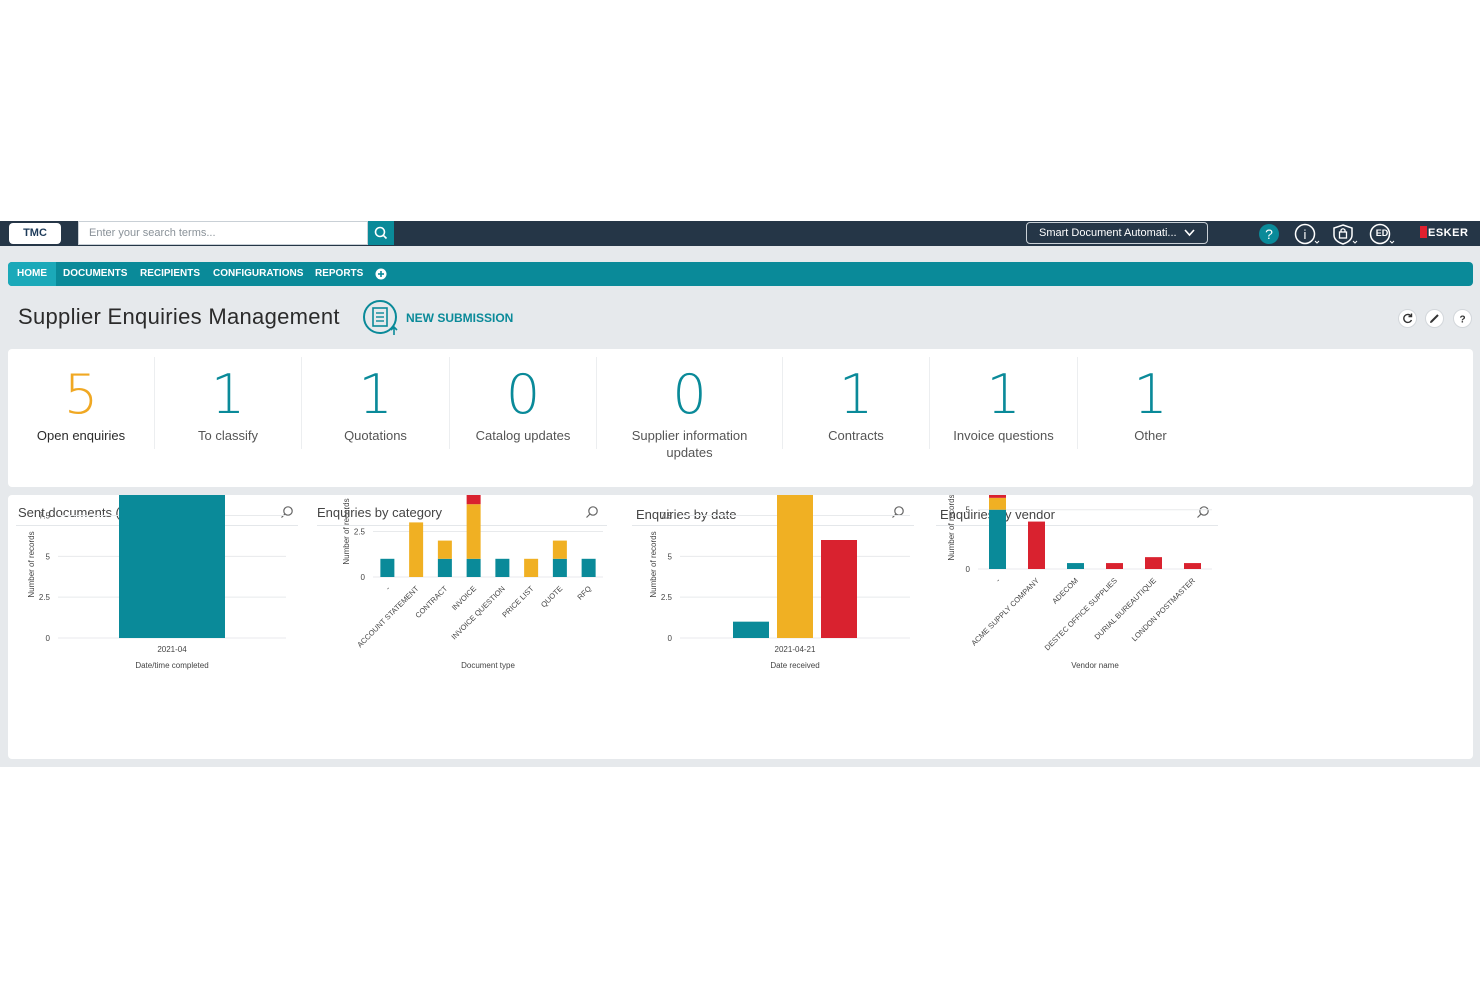 Image resolution: width=1480 pixels, height=987 pixels. Describe the element at coordinates (388, 617) in the screenshot. I see `x-tick-label: ACCOUNT STATEMENT` at that location.